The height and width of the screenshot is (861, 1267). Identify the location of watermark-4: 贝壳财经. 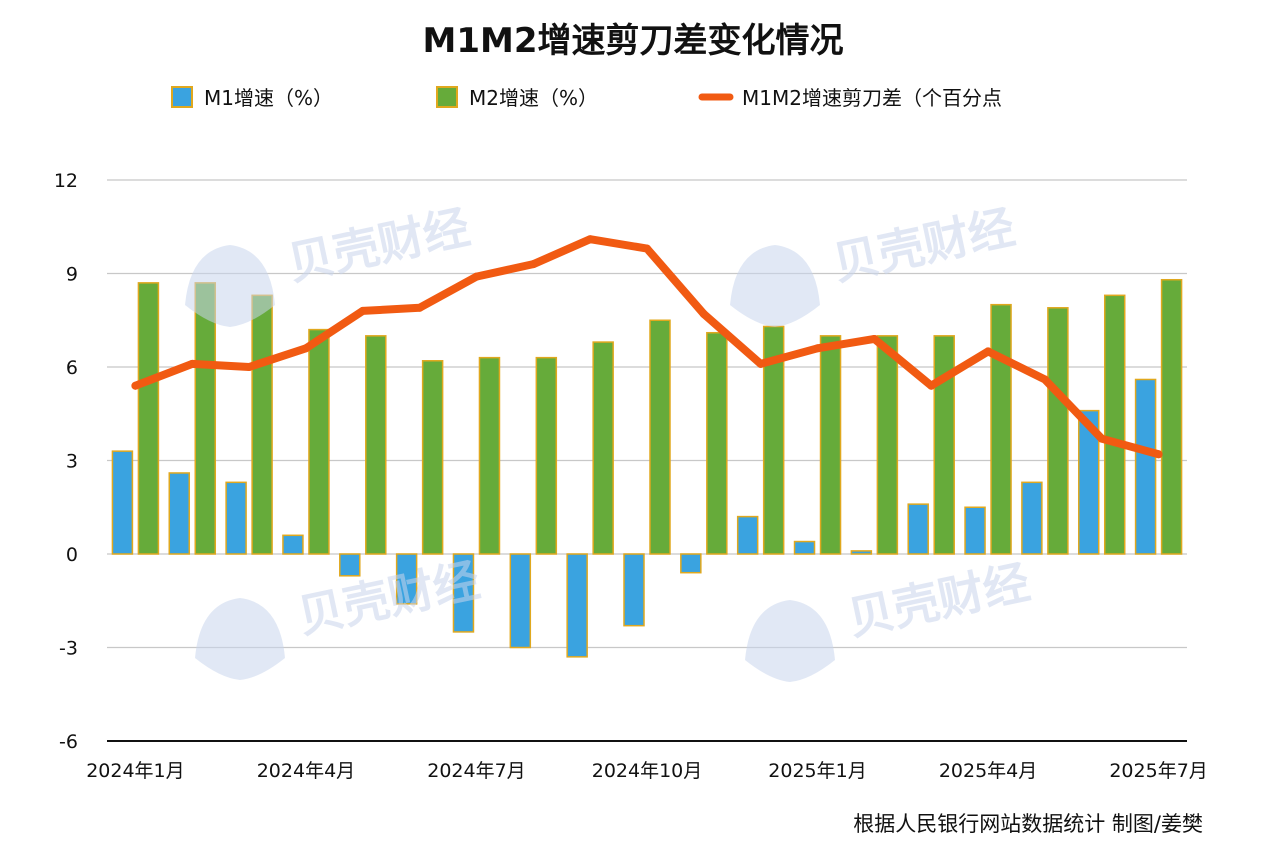
(889, 618).